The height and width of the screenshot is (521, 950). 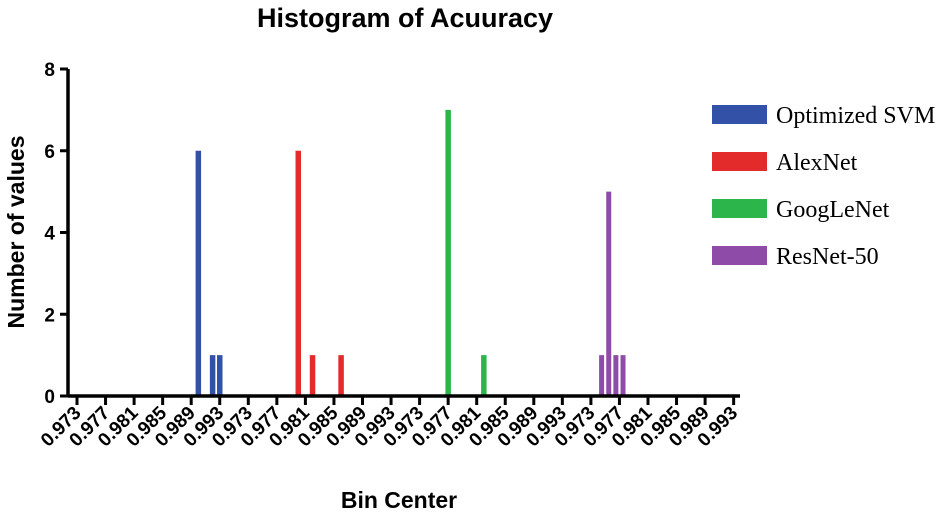 I want to click on legend-label: ResNet-50, so click(x=827, y=257).